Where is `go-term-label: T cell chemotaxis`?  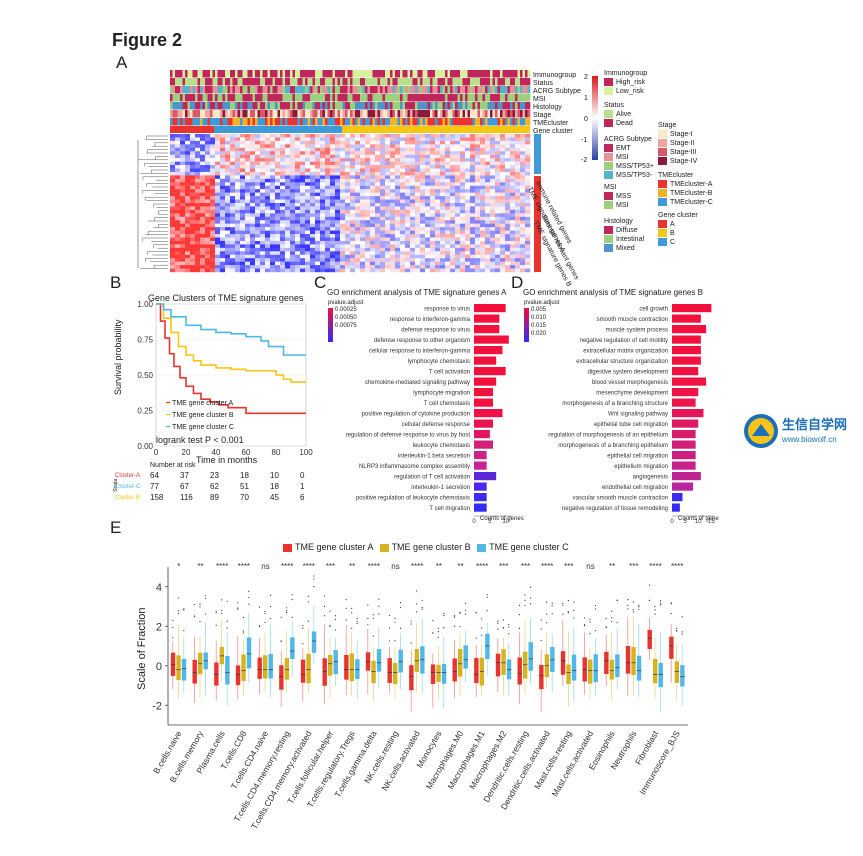
go-term-label: T cell chemotaxis is located at coordinates (447, 404).